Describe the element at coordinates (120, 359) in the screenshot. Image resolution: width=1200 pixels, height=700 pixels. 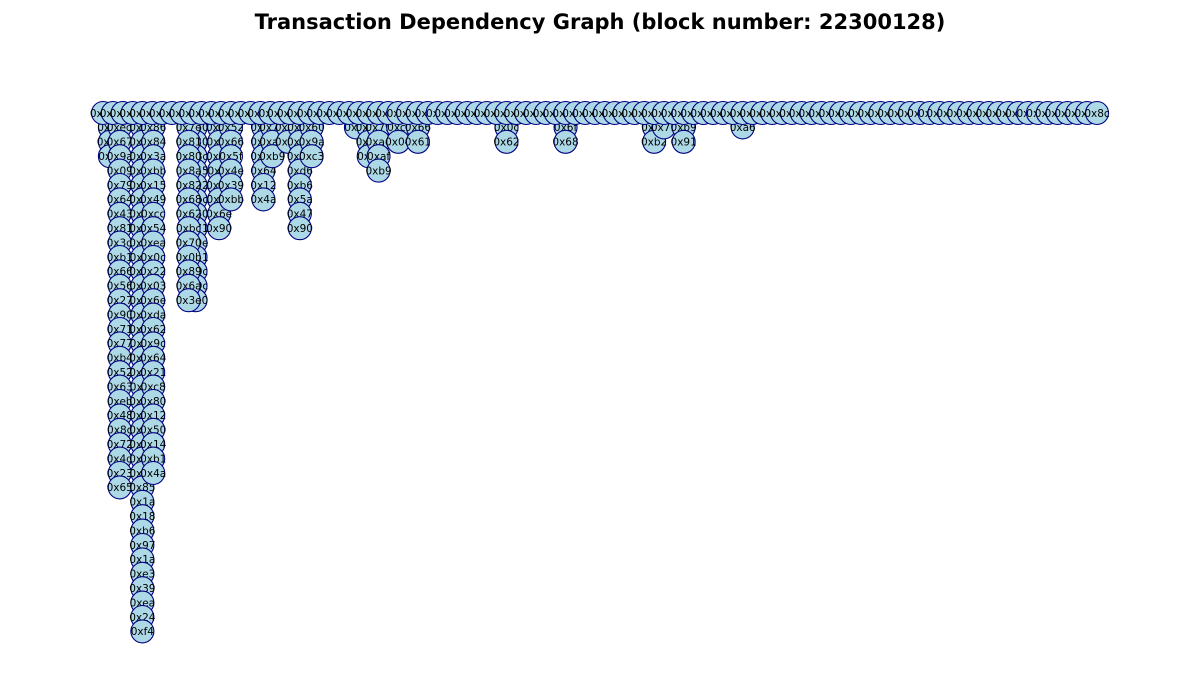
I see `node-label: 0xb4` at that location.